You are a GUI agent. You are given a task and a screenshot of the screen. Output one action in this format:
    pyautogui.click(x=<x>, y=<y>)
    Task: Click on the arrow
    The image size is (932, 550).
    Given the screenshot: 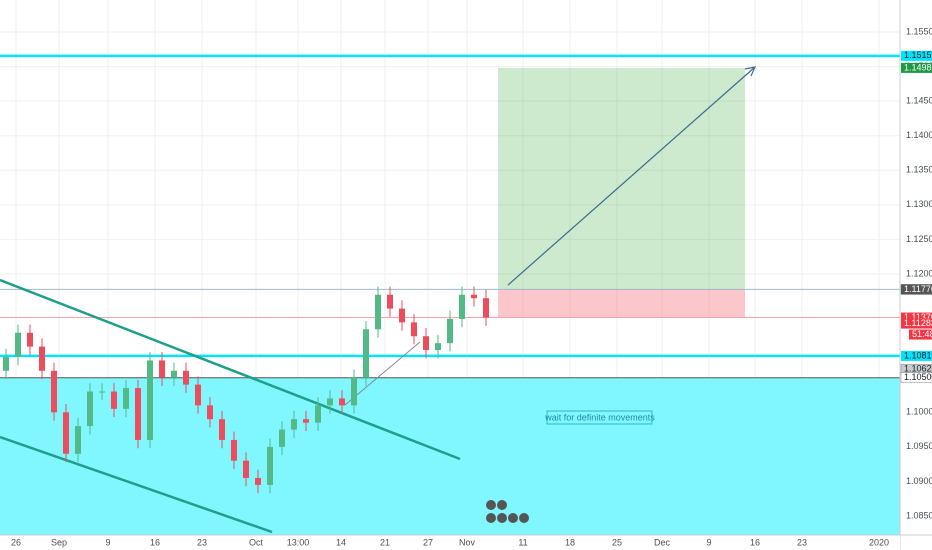 What is the action you would take?
    pyautogui.click(x=632, y=176)
    